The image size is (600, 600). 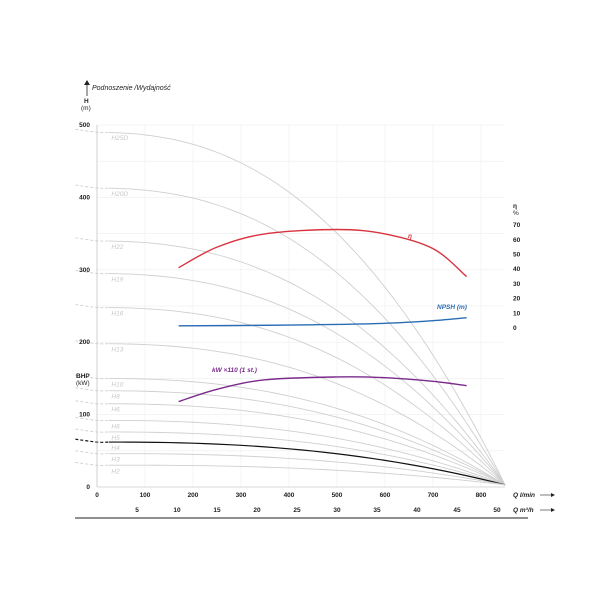 I want to click on efficiency-label: η, so click(x=410, y=236).